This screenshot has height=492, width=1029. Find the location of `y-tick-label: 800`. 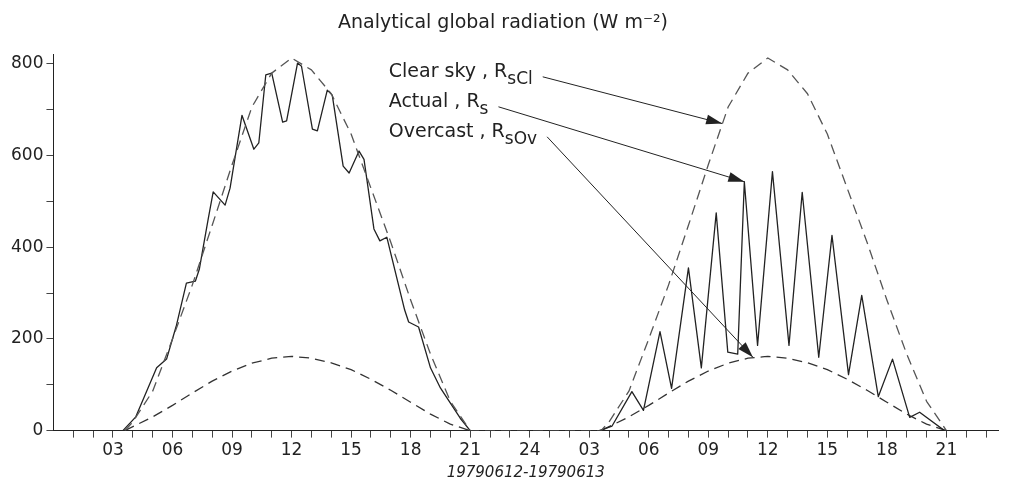

y-tick-label: 800 is located at coordinates (27, 62).